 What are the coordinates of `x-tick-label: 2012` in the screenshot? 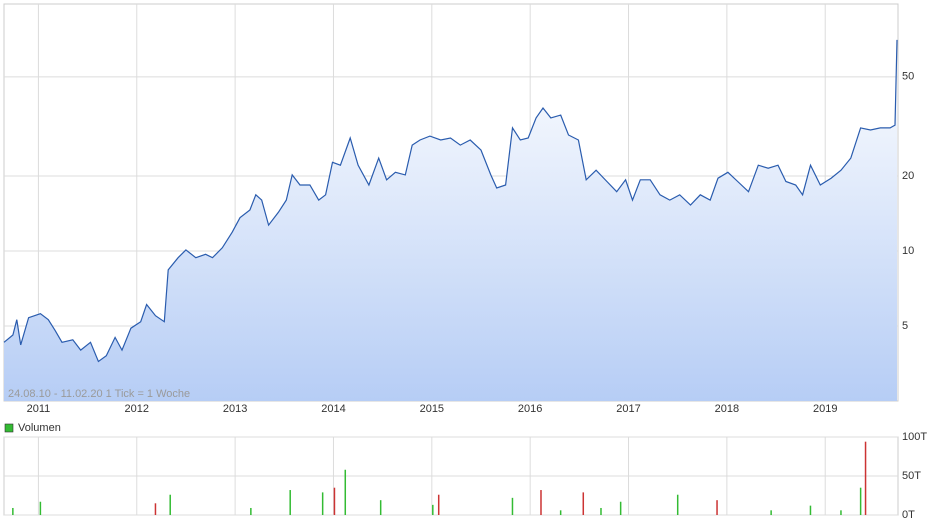 It's located at (137, 409).